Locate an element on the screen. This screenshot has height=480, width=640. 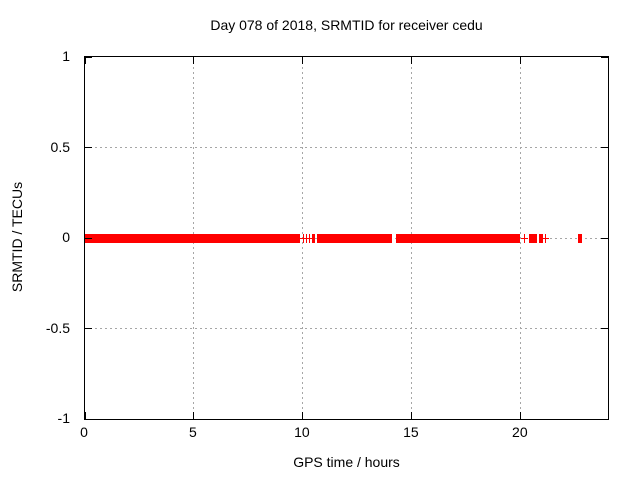
y-tick-label: 0 is located at coordinates (66, 237).